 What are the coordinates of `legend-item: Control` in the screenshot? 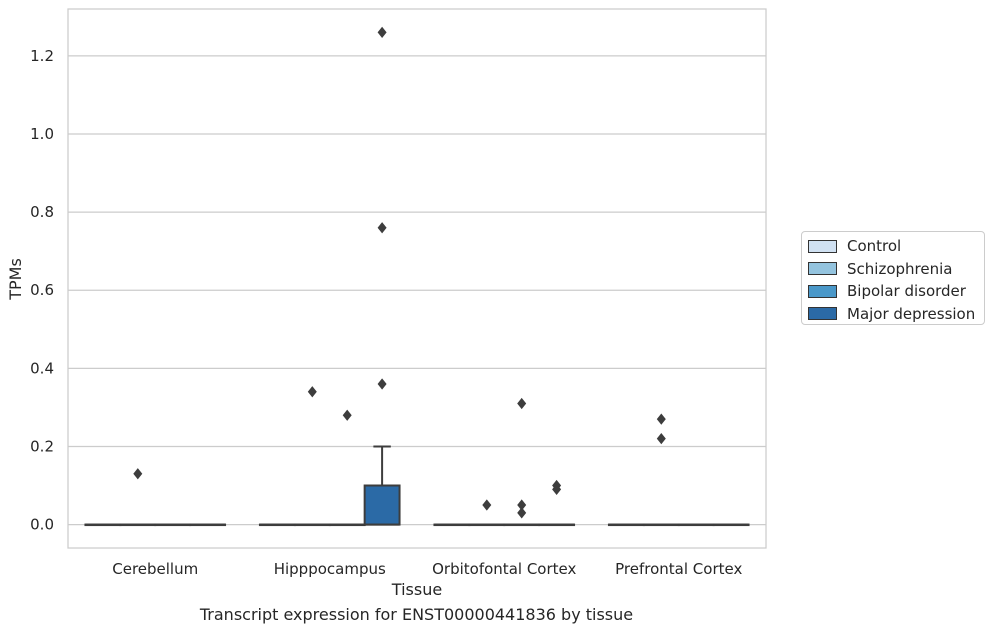 It's located at (854, 246).